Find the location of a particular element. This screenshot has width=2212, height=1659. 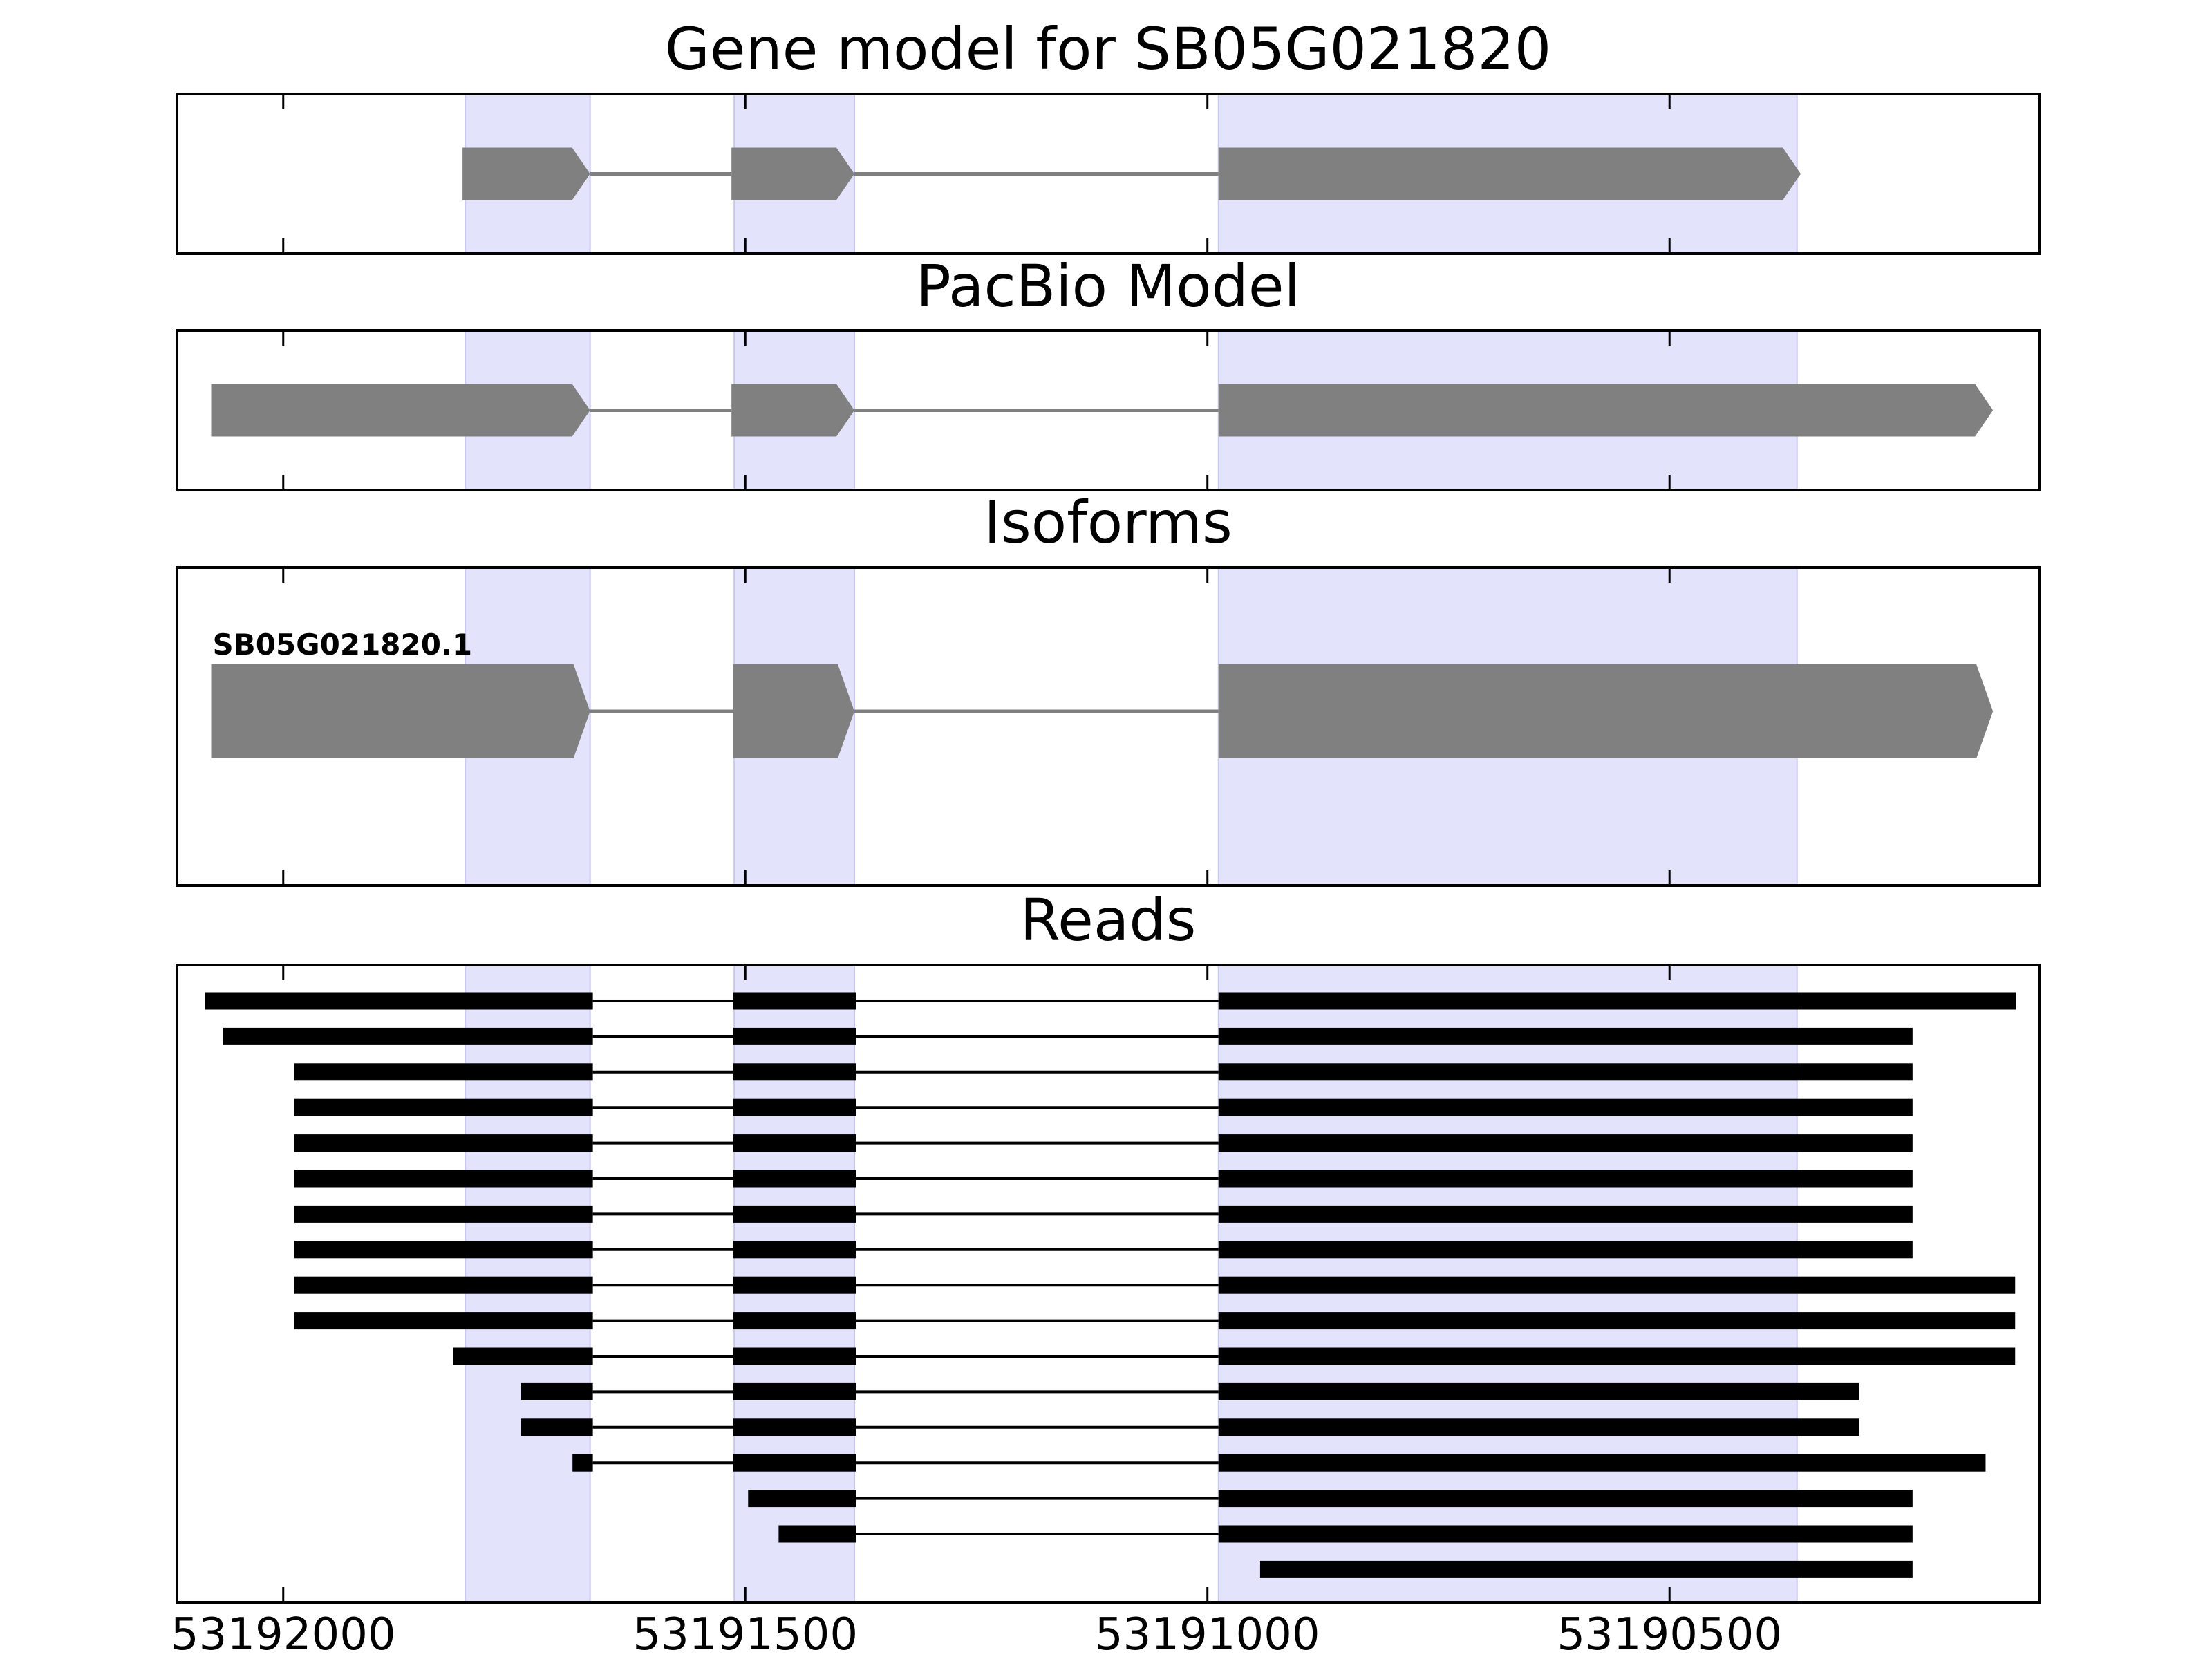

x-tick-label: 53190500 is located at coordinates (1670, 1634).